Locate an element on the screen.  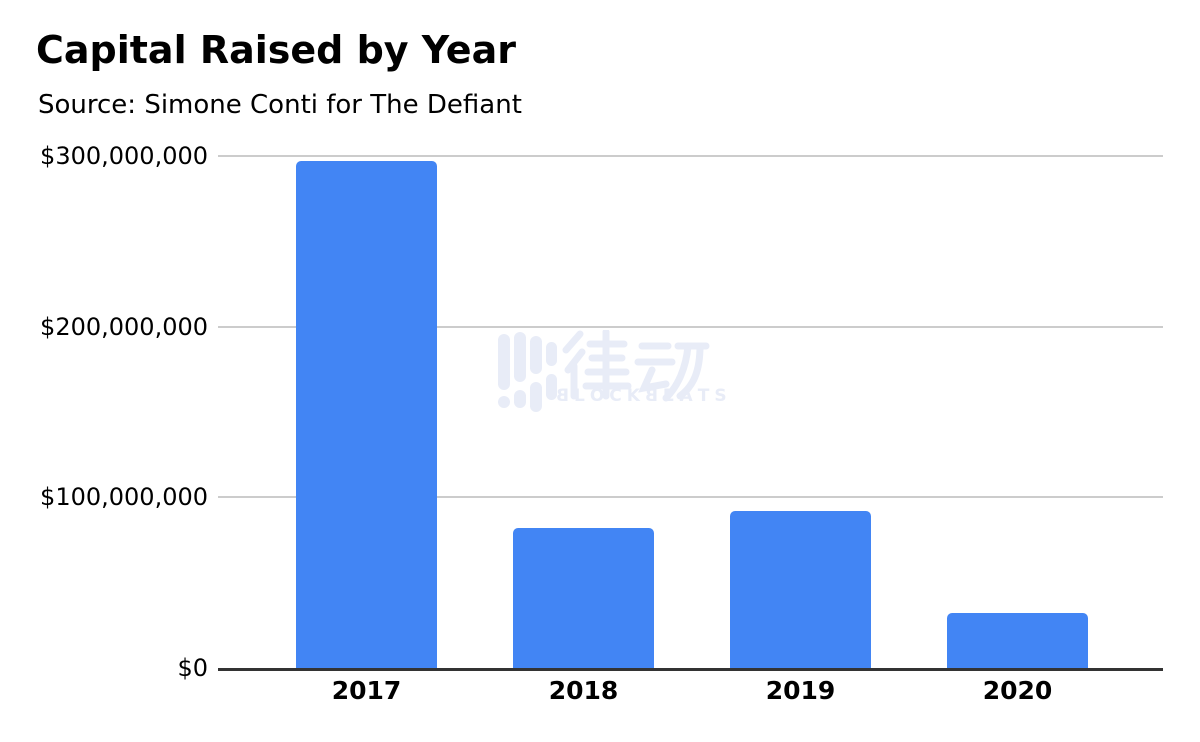
bar-2019 is located at coordinates (800, 589).